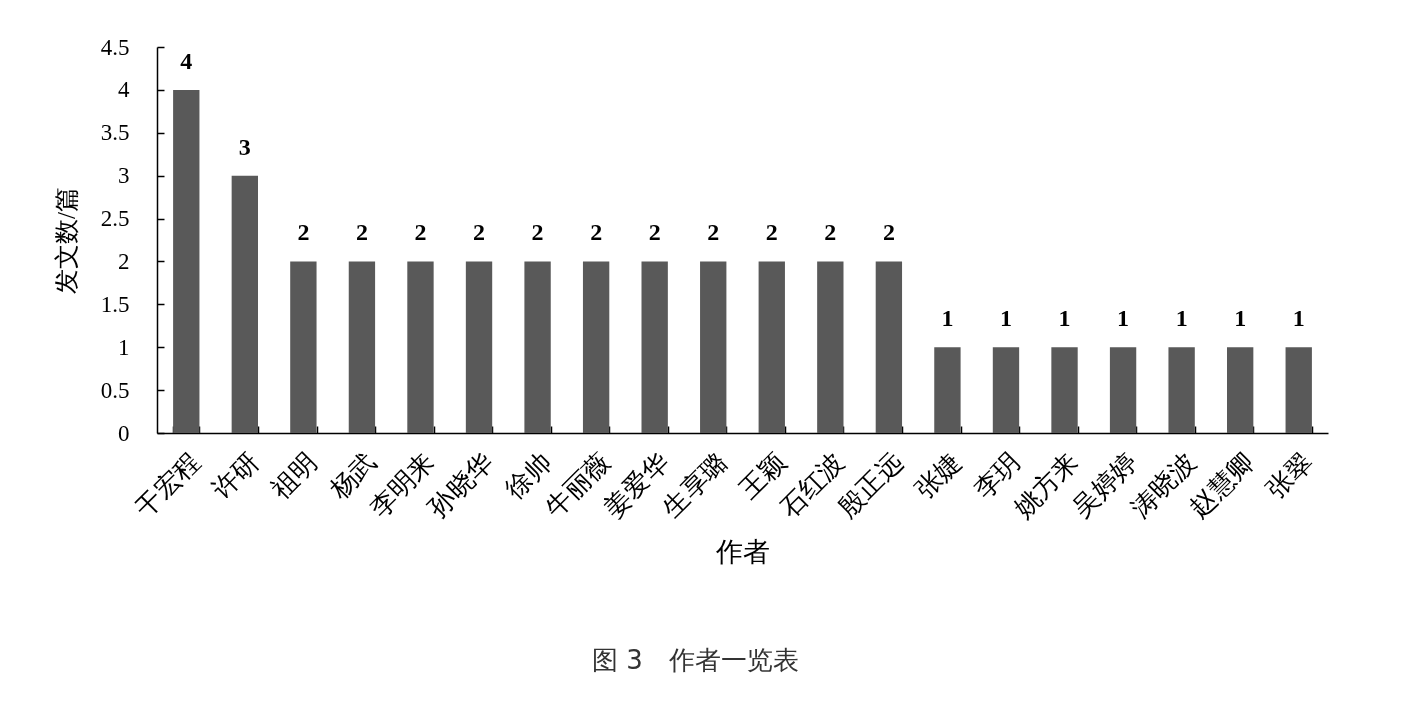  Describe the element at coordinates (124, 90) in the screenshot. I see `y-tick-label: 4` at that location.